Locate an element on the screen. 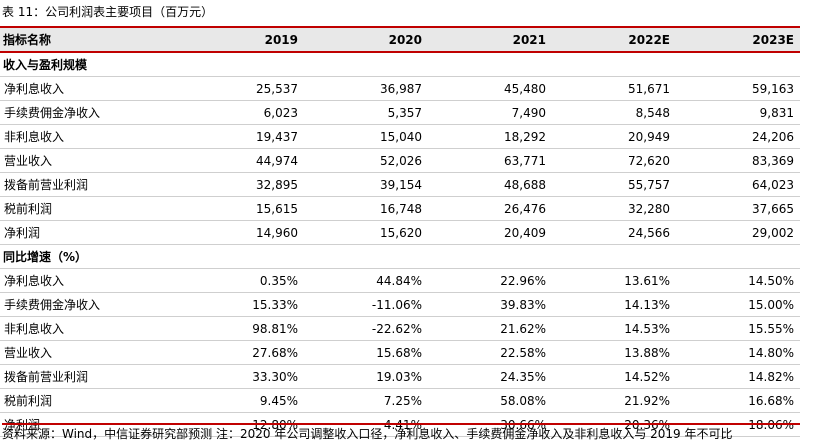 The image size is (815, 445). table-cell: 0.35% is located at coordinates (242, 280).